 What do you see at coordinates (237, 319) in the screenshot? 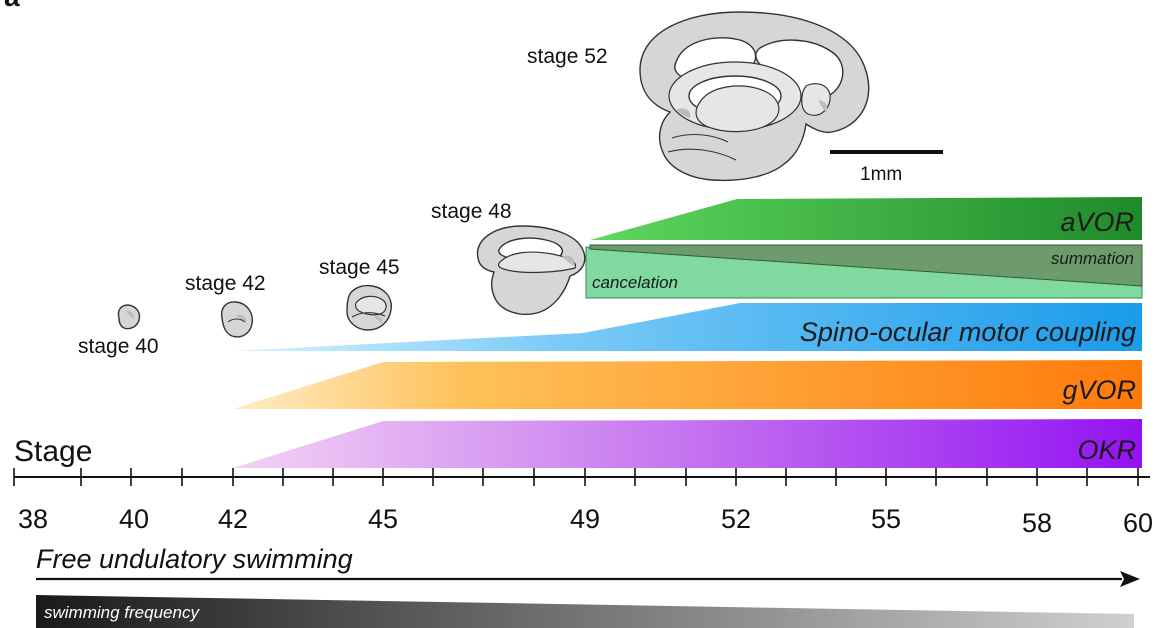
I see `inner-ear-stage-42-illustration` at bounding box center [237, 319].